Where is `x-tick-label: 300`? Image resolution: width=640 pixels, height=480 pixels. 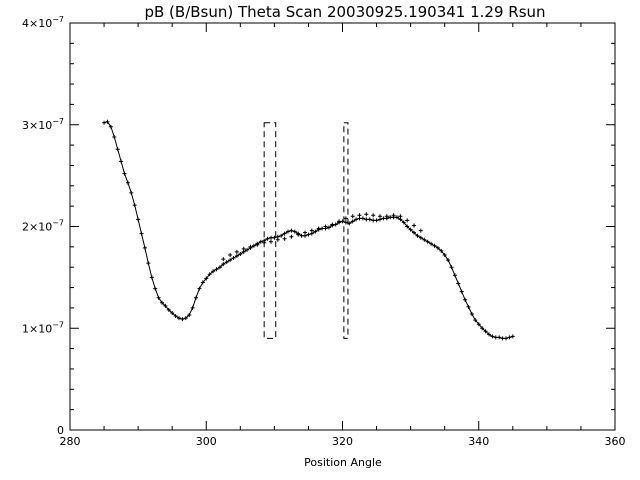
x-tick-label: 300 is located at coordinates (206, 441).